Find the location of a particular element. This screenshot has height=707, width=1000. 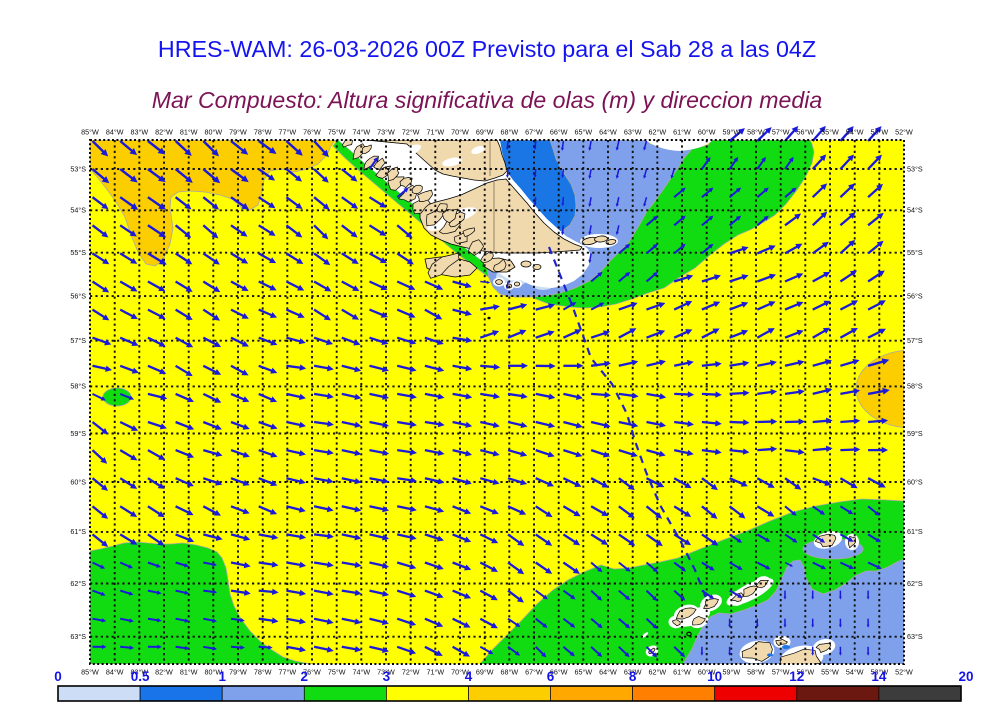

svg-text: 62°W is located at coordinates (657, 672).